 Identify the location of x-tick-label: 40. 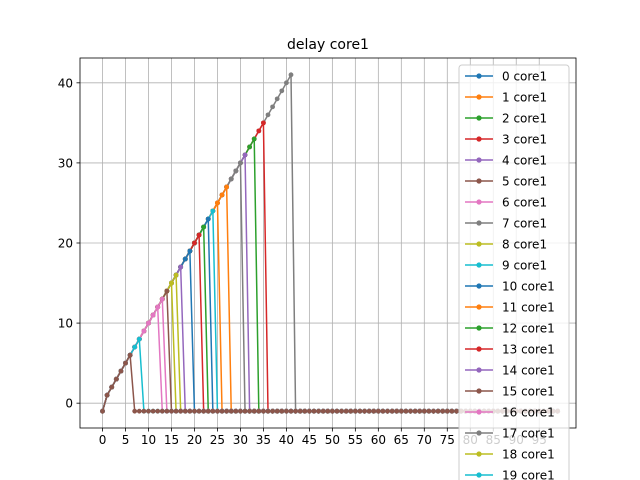
(286, 440).